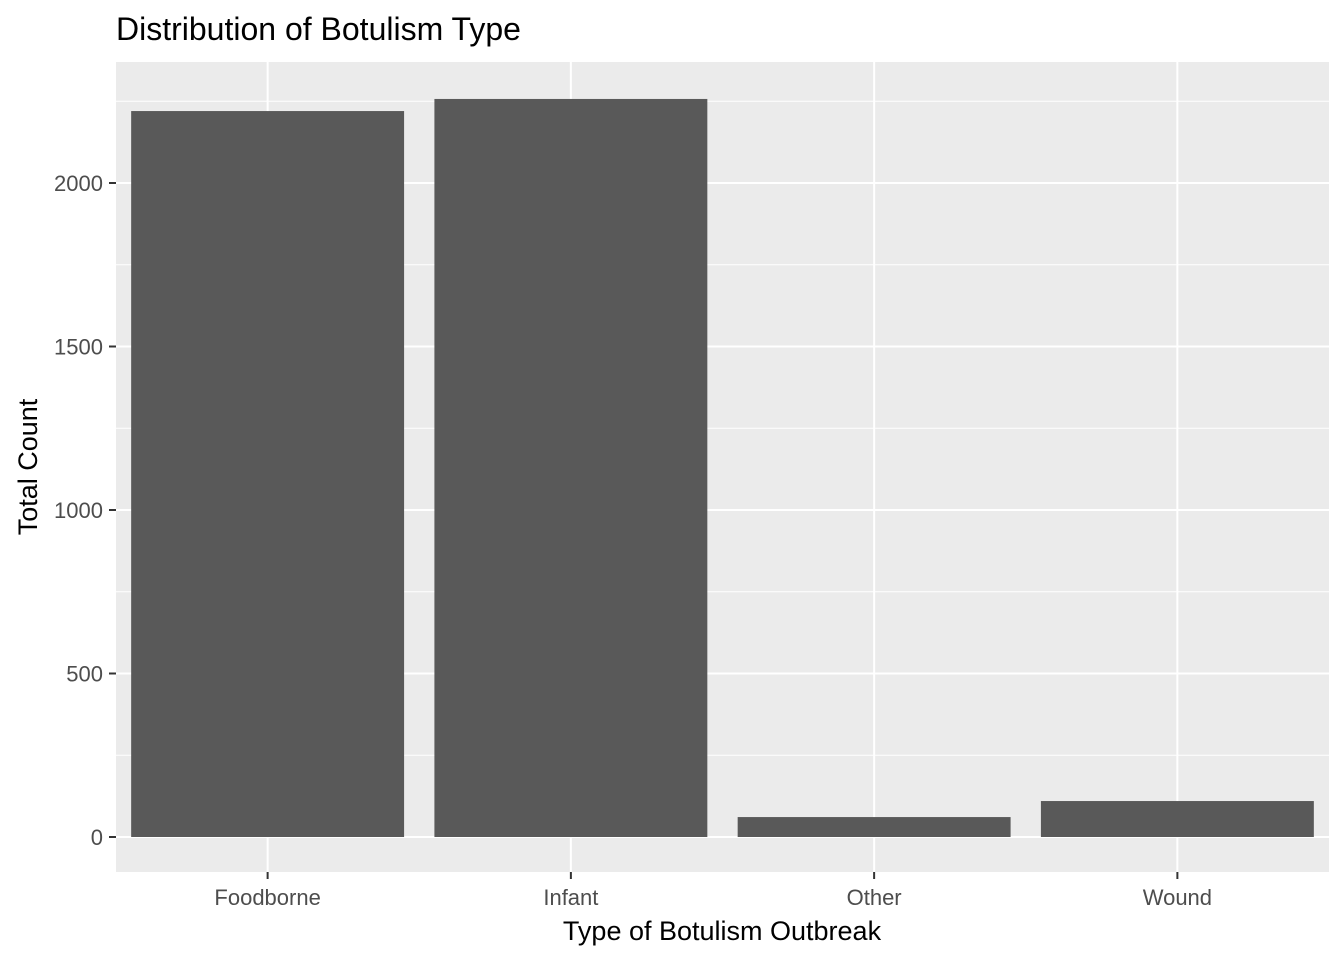 Image resolution: width=1344 pixels, height=960 pixels. What do you see at coordinates (97, 837) in the screenshot?
I see `y-tick-label: 0` at bounding box center [97, 837].